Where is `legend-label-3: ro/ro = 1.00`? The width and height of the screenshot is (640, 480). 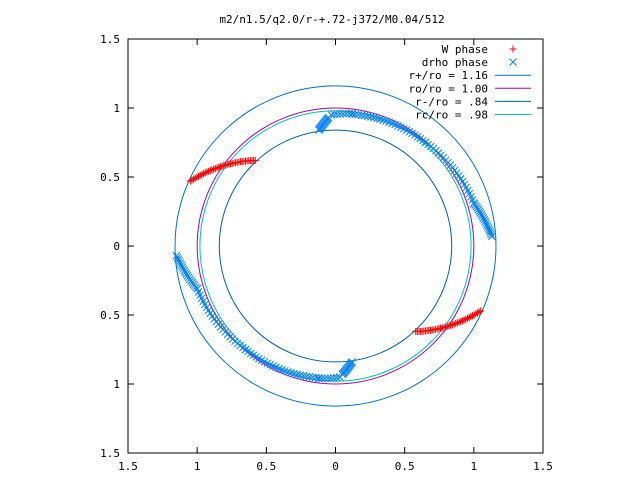 legend-label-3: ro/ro = 1.00 is located at coordinates (448, 88).